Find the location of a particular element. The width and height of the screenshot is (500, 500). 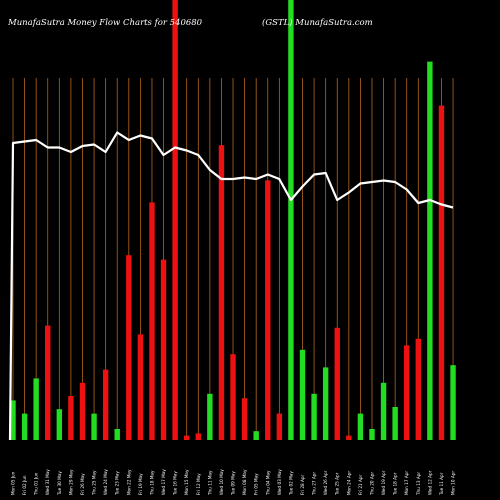

x-tick-label: Wed 26 Apr is located at coordinates (325, 482).